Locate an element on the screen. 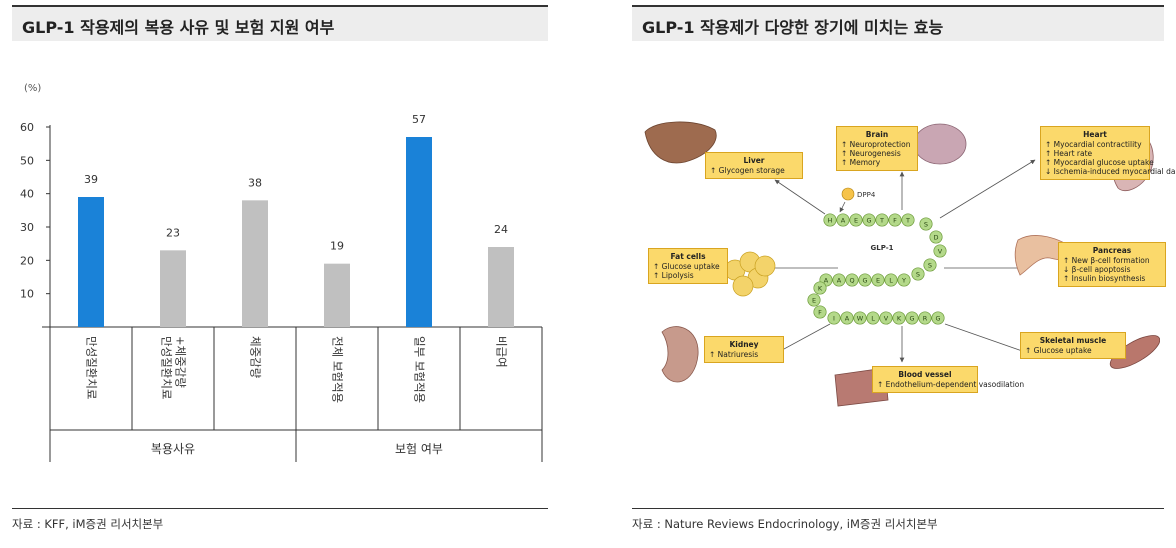 The image size is (1176, 548). y-tick-label: 60 is located at coordinates (27, 127).